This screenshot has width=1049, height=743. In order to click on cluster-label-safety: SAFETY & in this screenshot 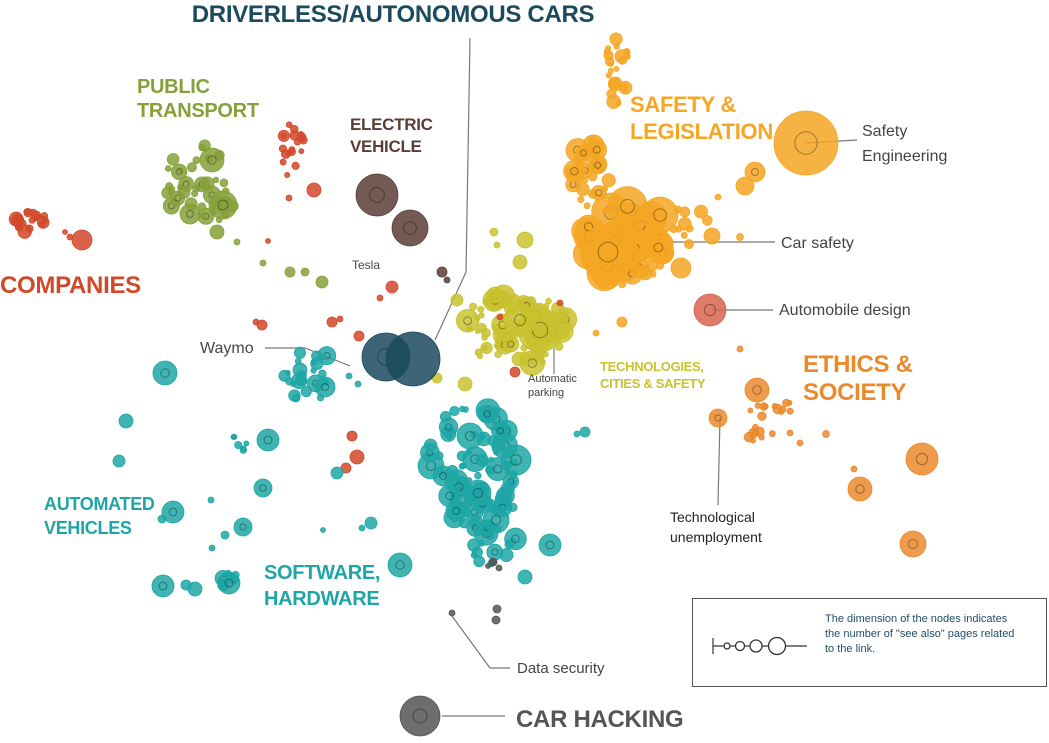, I will do `click(683, 104)`.